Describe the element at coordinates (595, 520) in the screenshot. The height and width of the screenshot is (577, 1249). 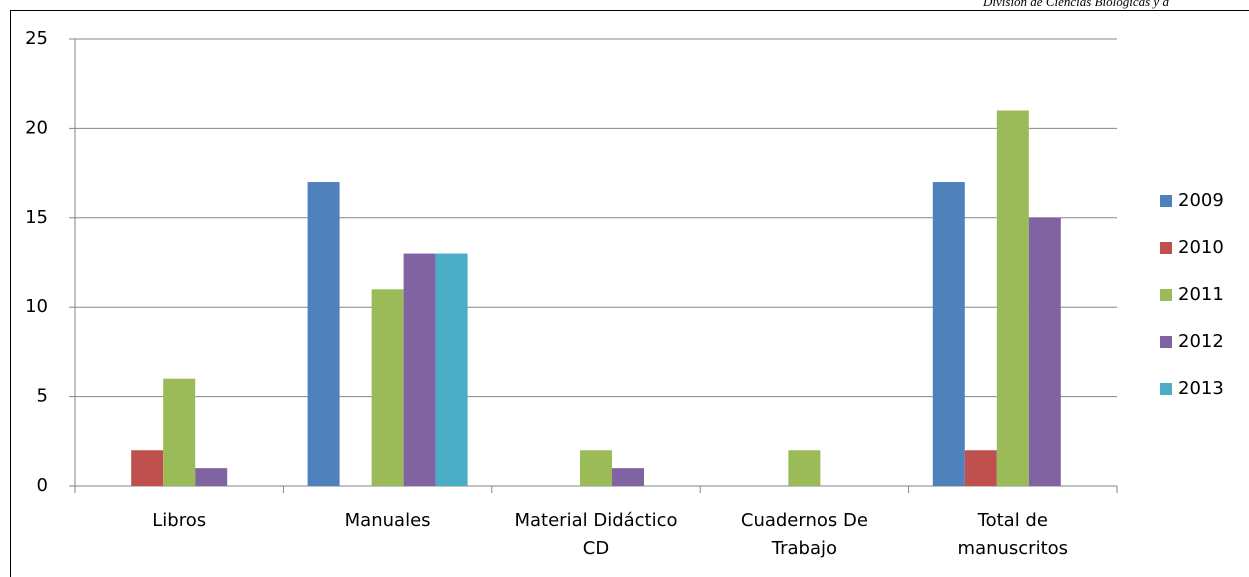
I see `x-tick-label: Material Didáctico` at that location.